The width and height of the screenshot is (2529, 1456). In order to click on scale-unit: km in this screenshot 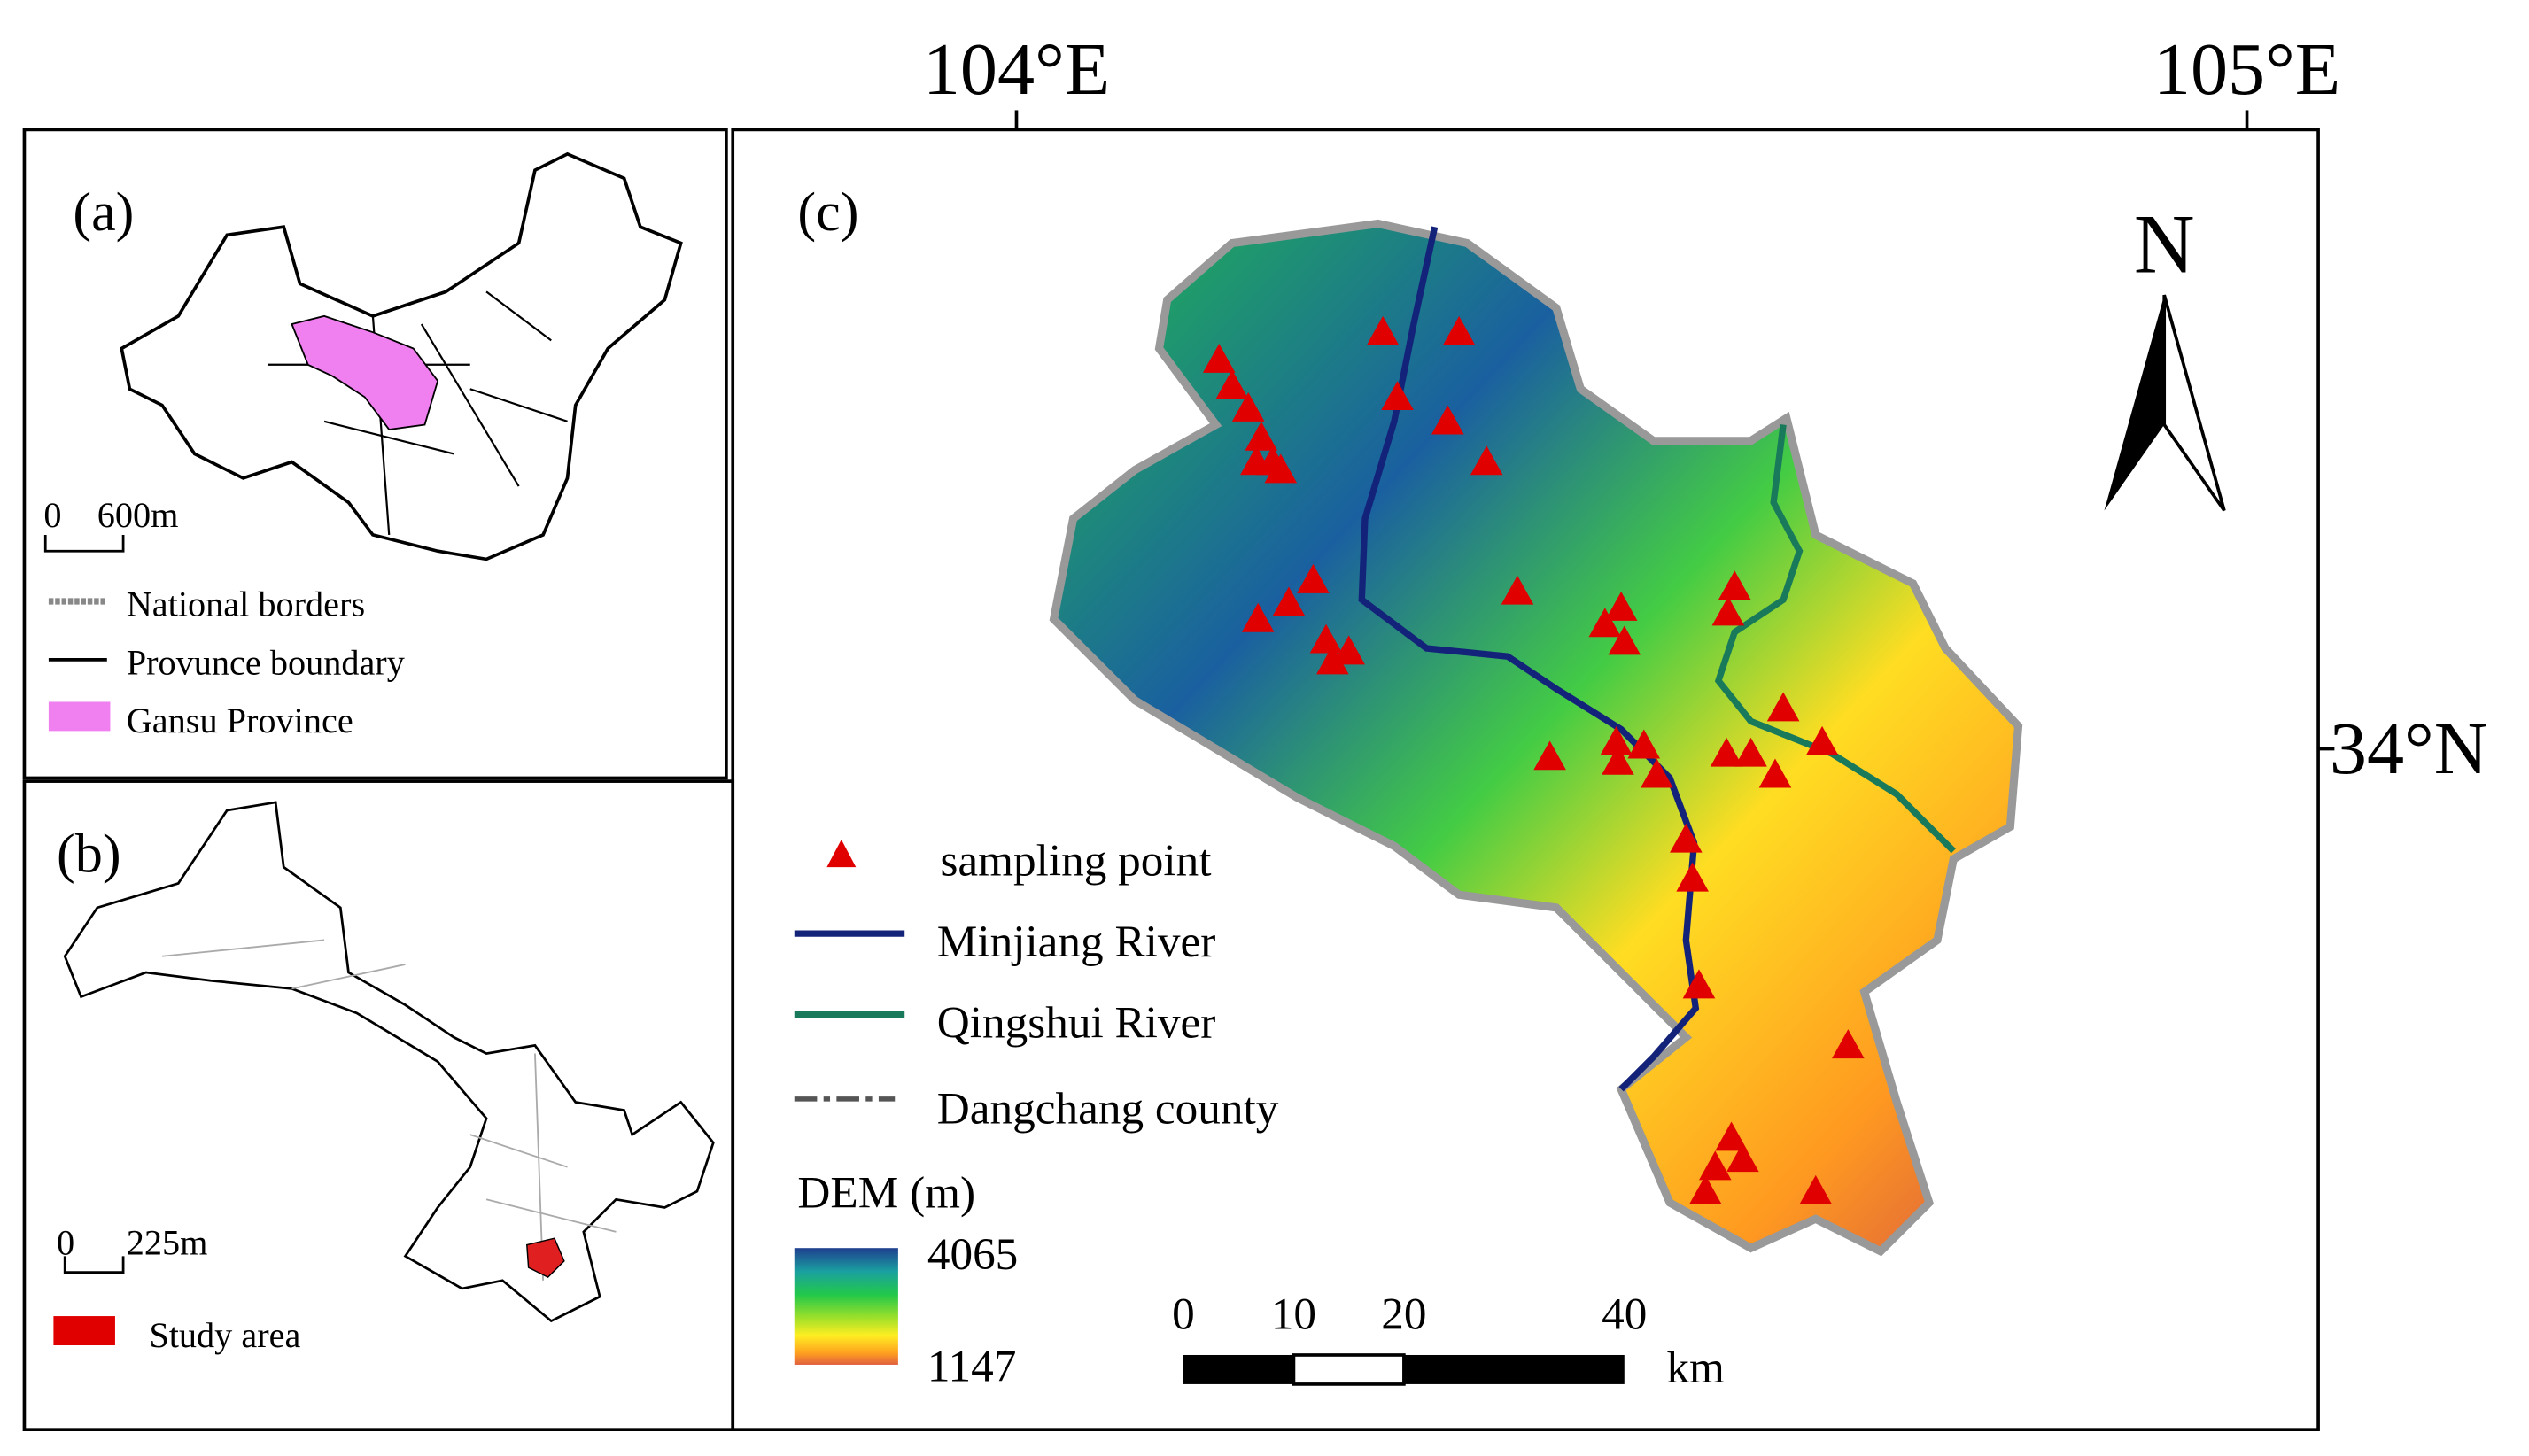, I will do `click(1696, 1368)`.